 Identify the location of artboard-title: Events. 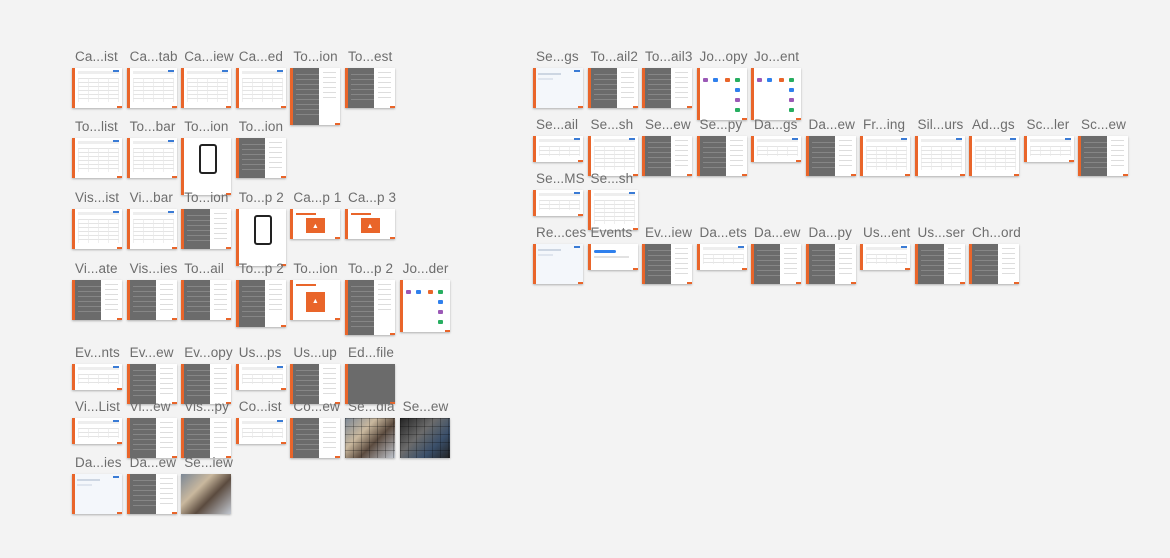
(611, 232).